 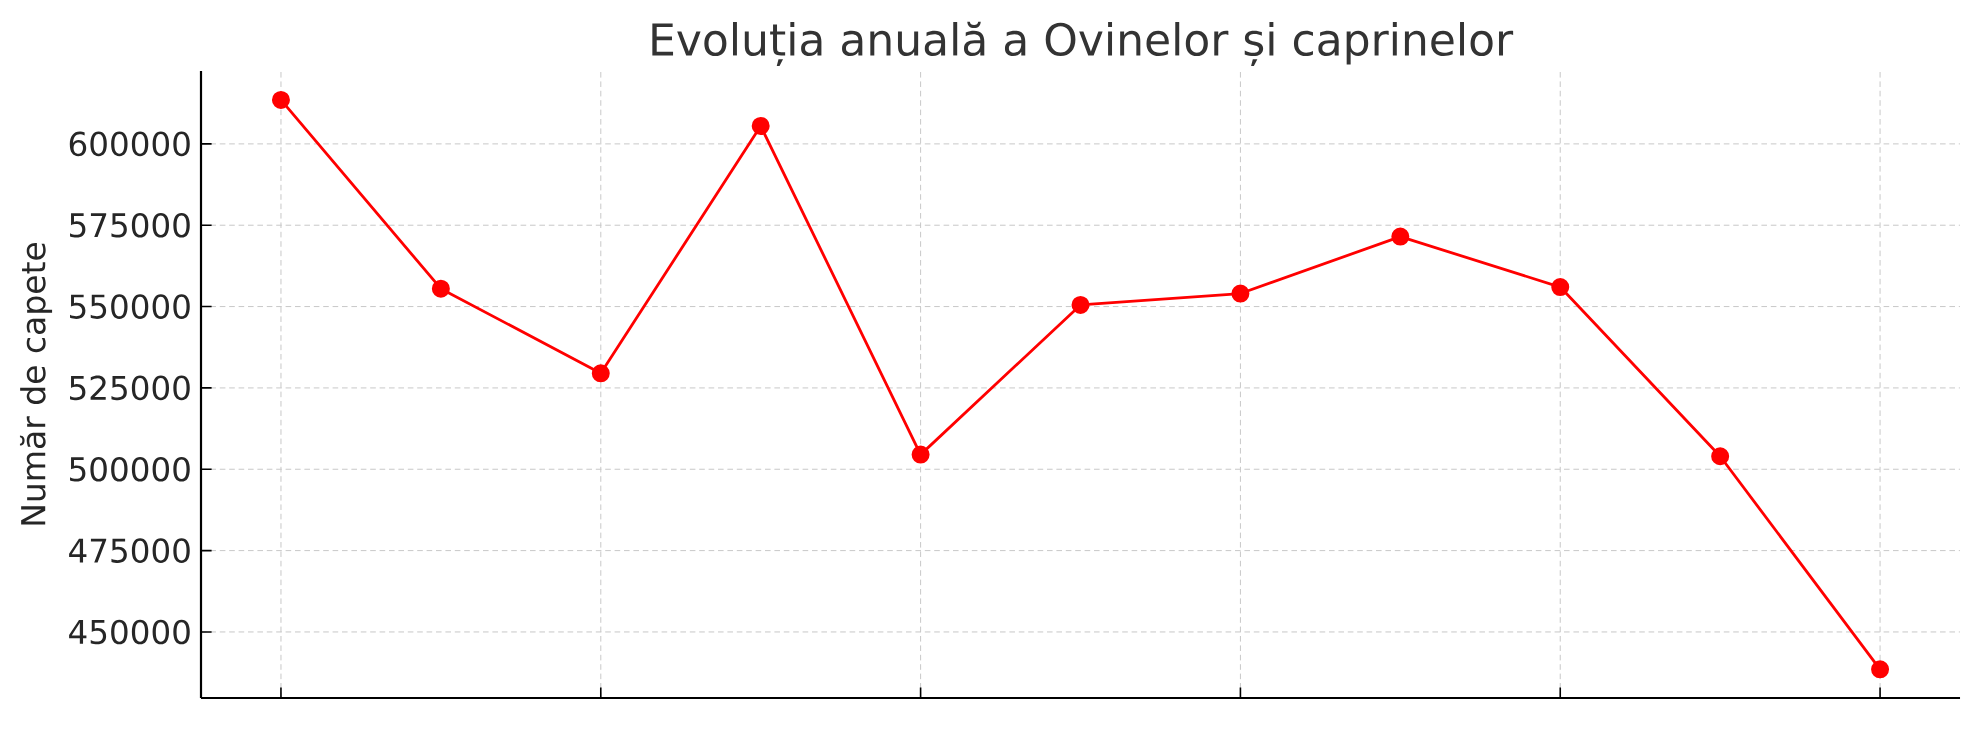 I want to click on y-tick-label: 550000, so click(x=130, y=306).